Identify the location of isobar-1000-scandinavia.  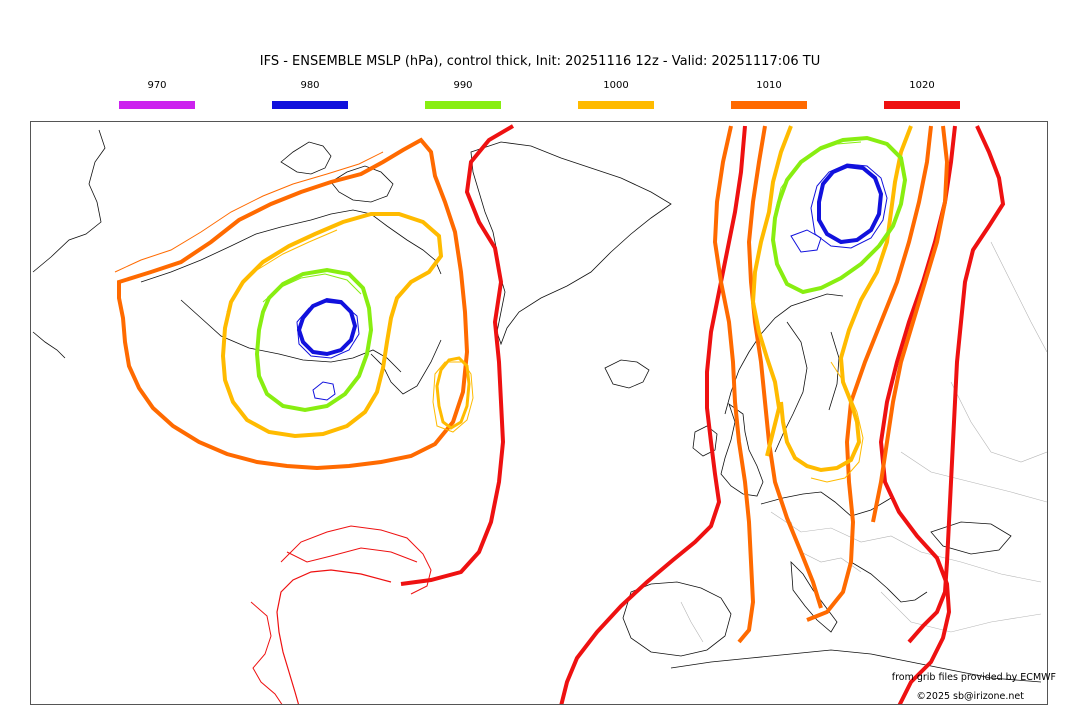
(771, 291).